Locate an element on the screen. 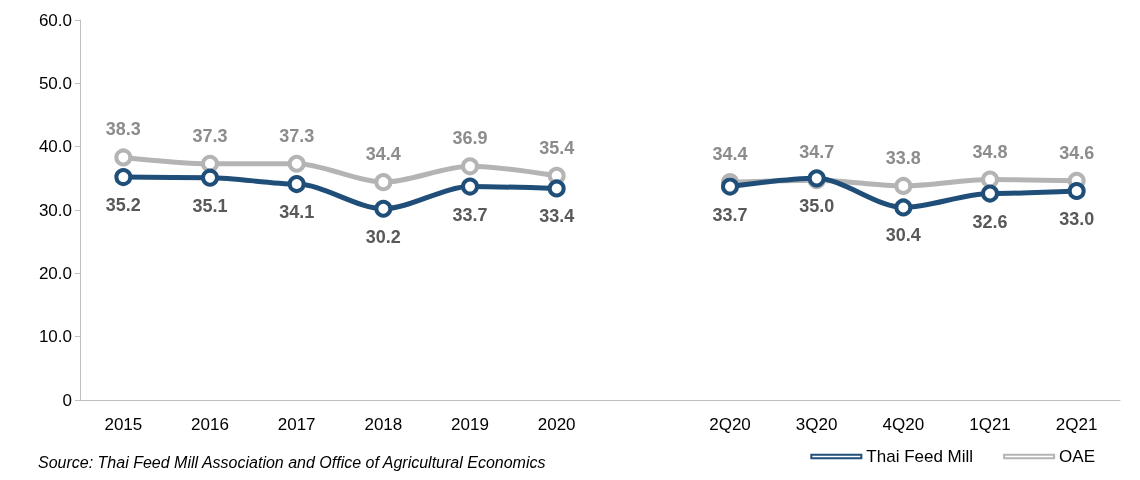 The height and width of the screenshot is (480, 1140). x-tick-label: 1Q21 is located at coordinates (990, 424).